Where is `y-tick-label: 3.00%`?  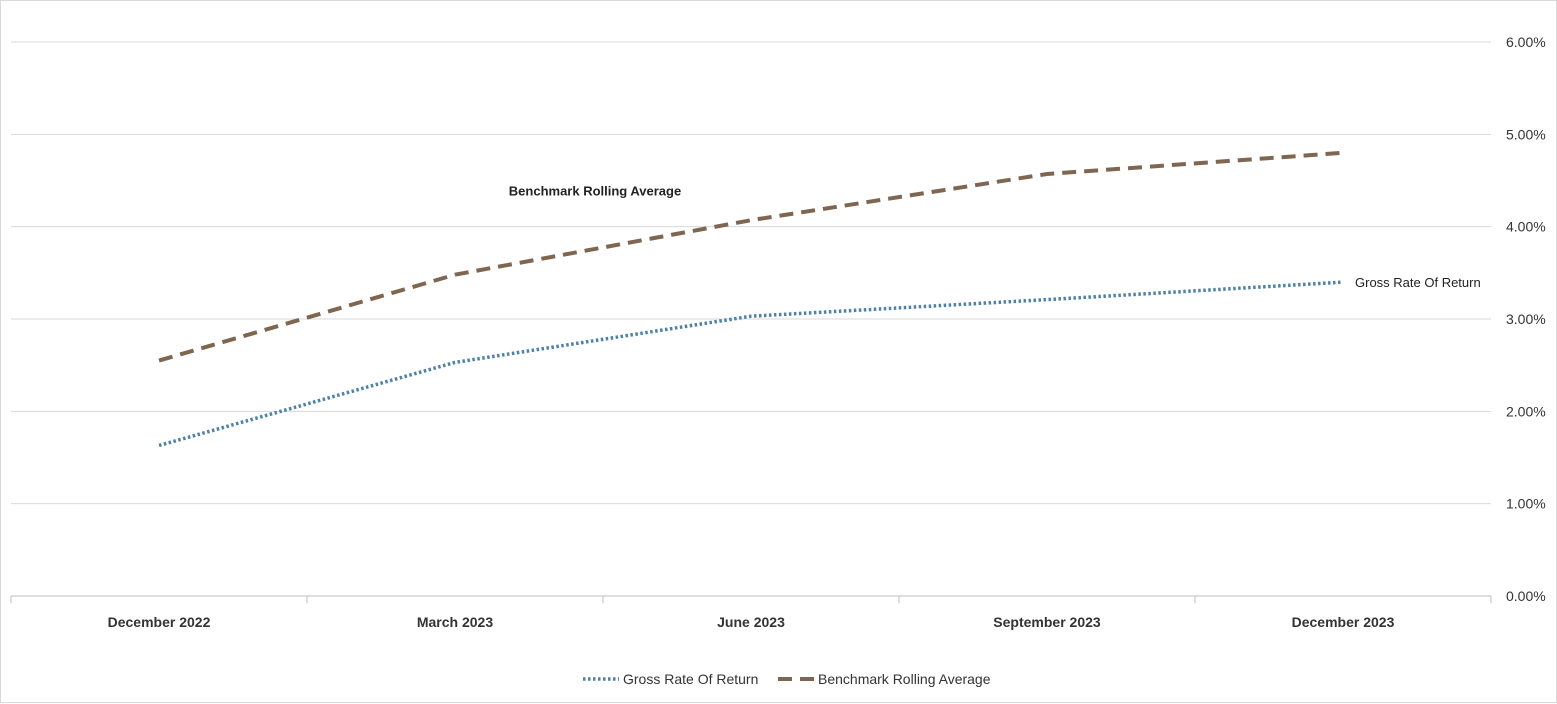 y-tick-label: 3.00% is located at coordinates (1526, 319).